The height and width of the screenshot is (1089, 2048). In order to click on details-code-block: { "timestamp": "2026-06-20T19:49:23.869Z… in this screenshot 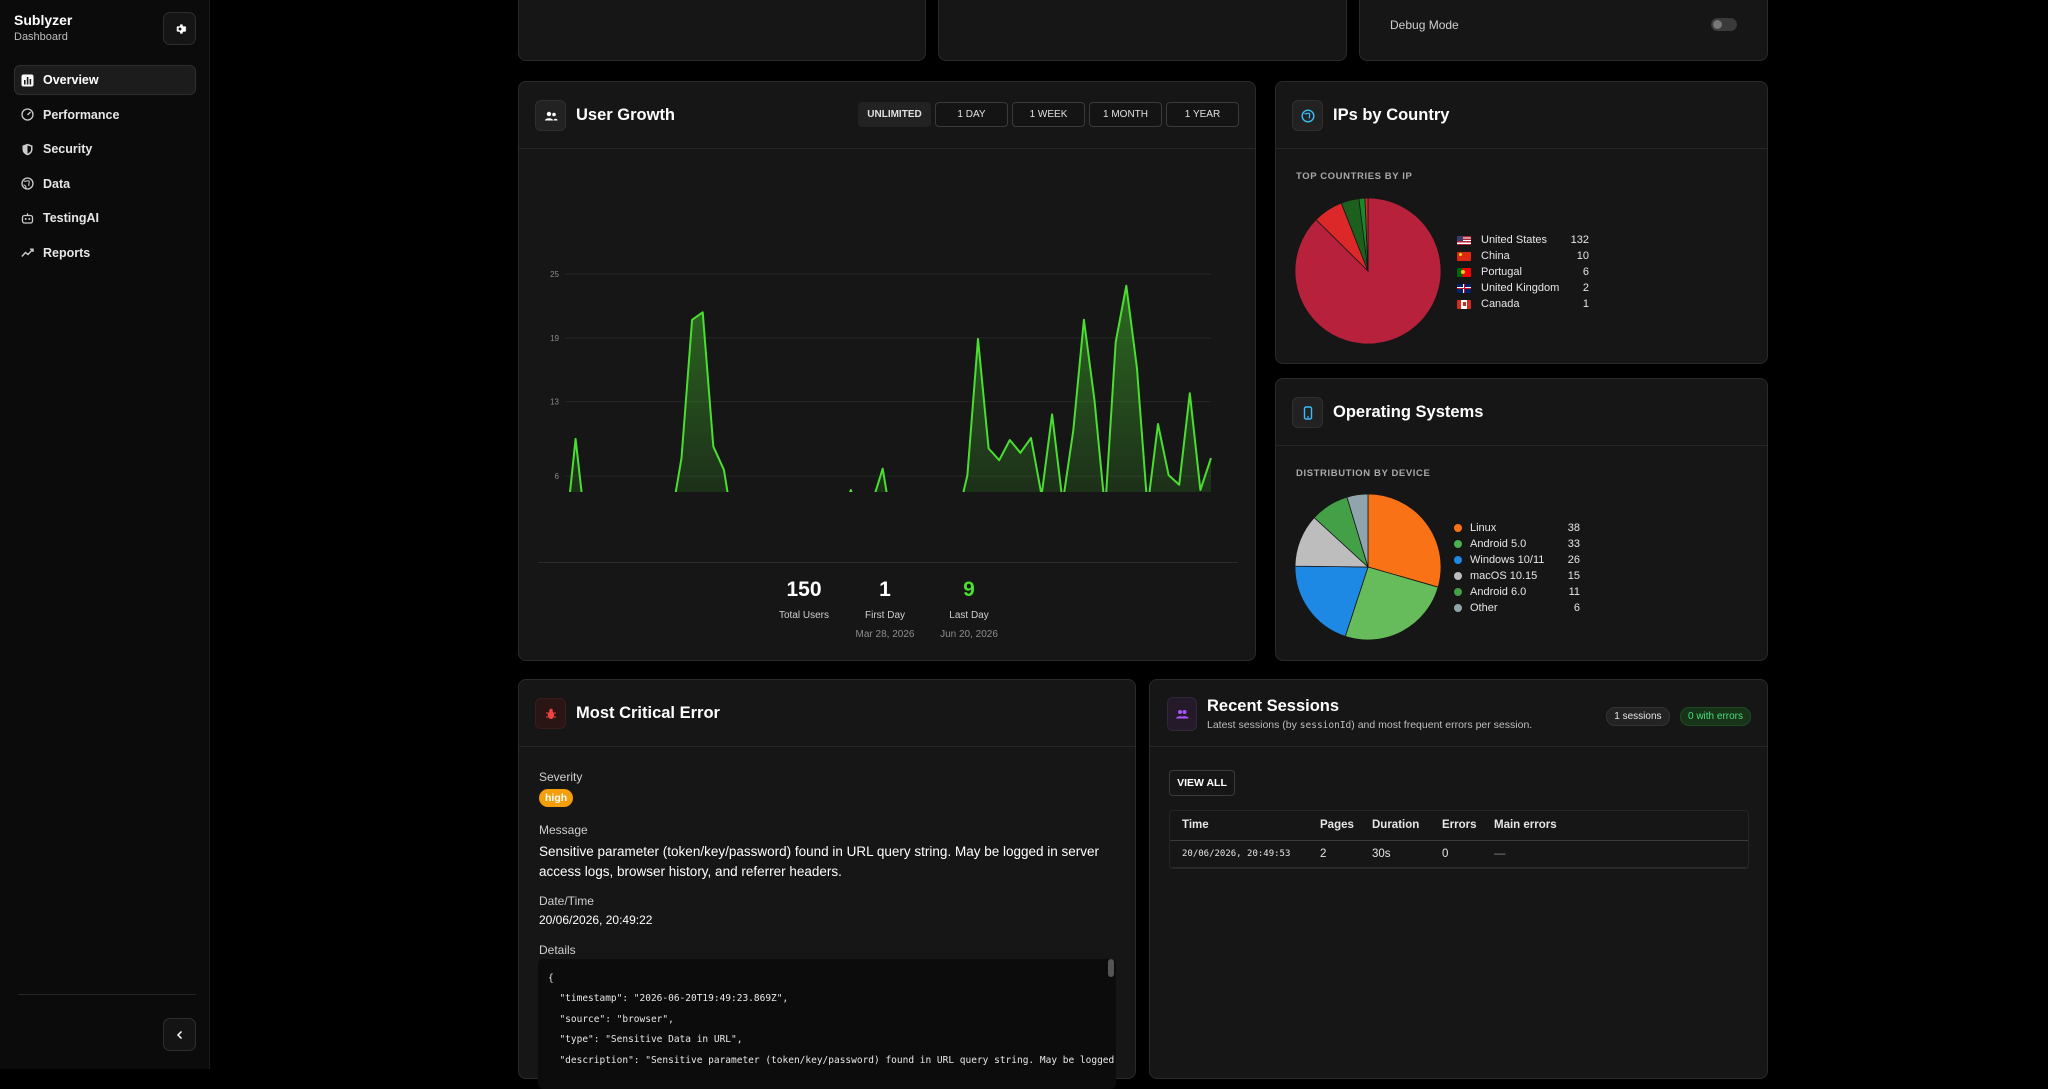, I will do `click(827, 1024)`.